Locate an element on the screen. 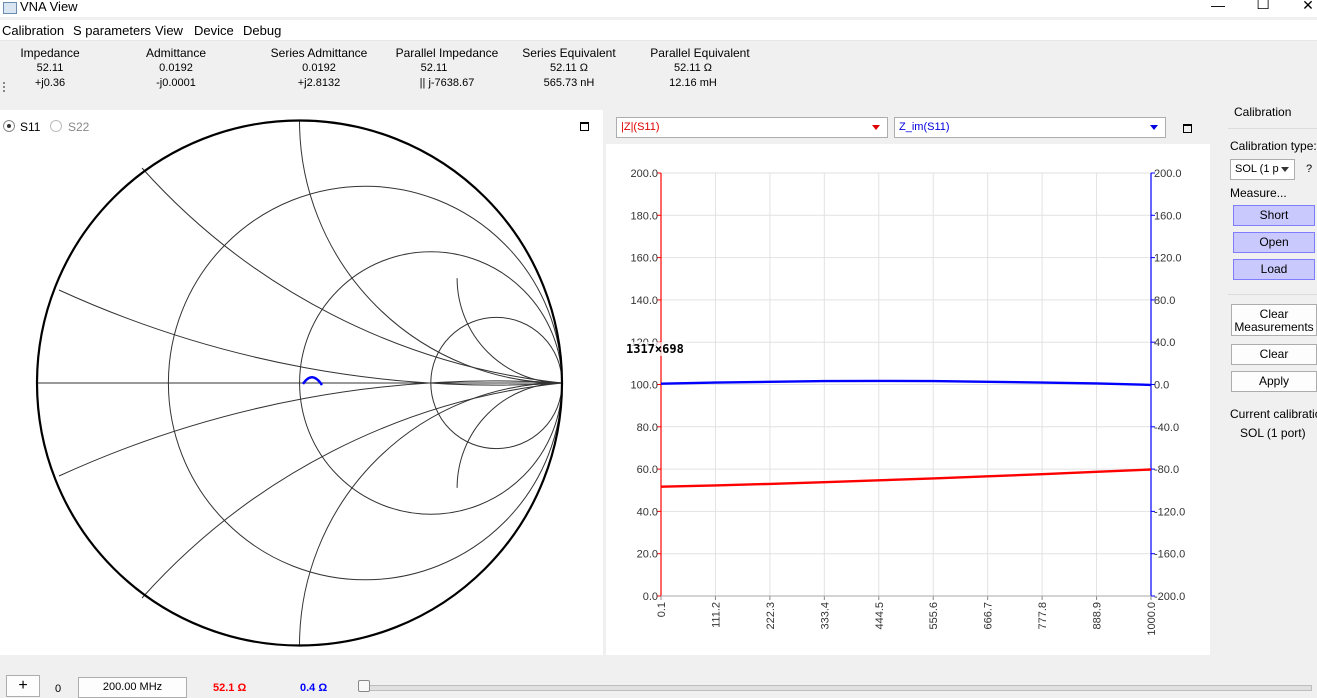 The height and width of the screenshot is (698, 1317). info-grip is located at coordinates (5, 87).